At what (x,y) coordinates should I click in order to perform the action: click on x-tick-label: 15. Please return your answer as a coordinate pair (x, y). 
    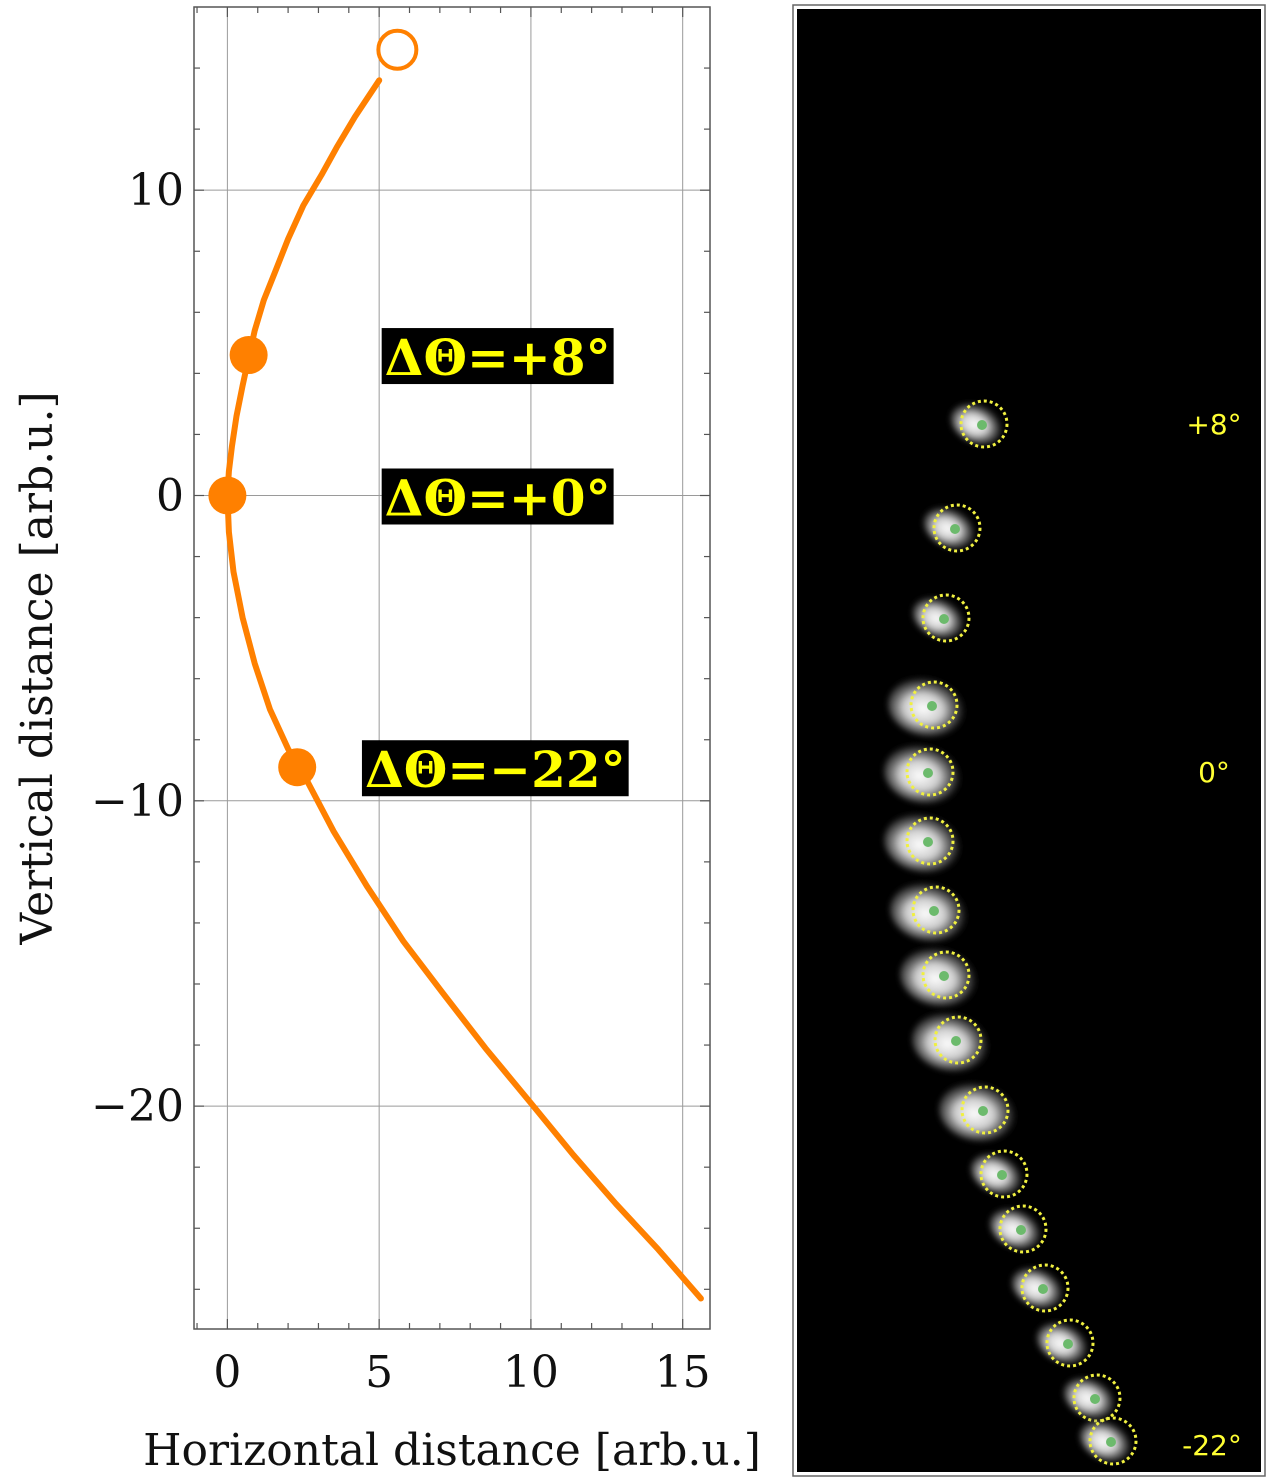
    Looking at the image, I should click on (683, 1372).